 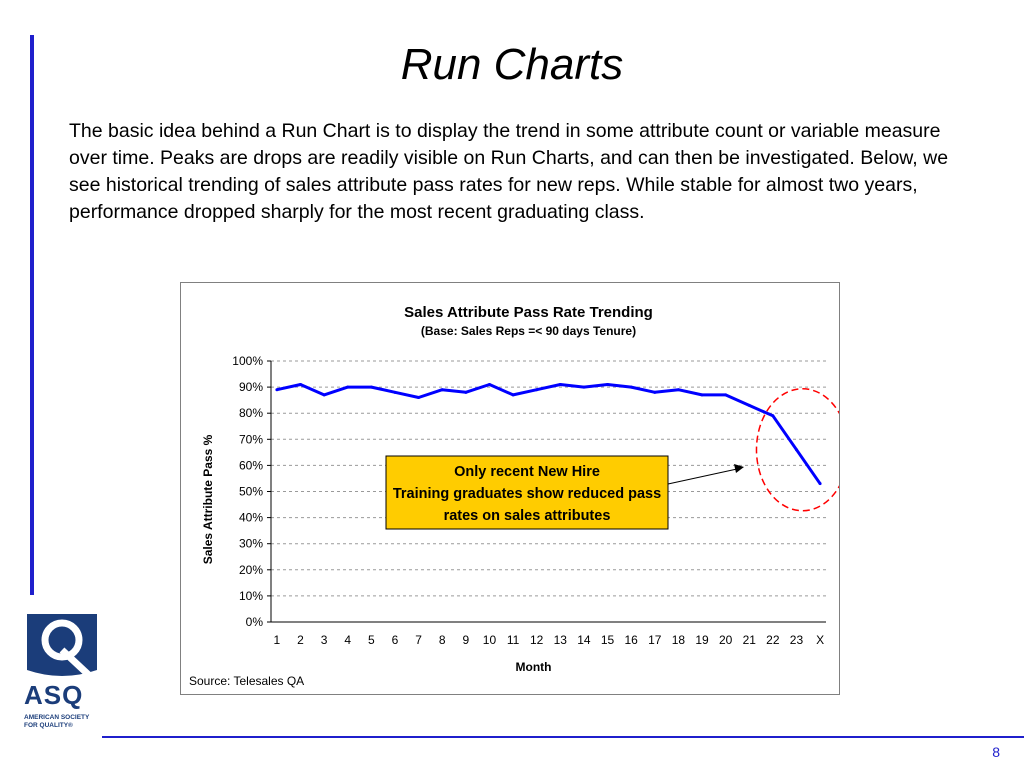 What do you see at coordinates (57, 717) in the screenshot?
I see `logo-subtitle-line1: AMERICAN SOCIETY` at bounding box center [57, 717].